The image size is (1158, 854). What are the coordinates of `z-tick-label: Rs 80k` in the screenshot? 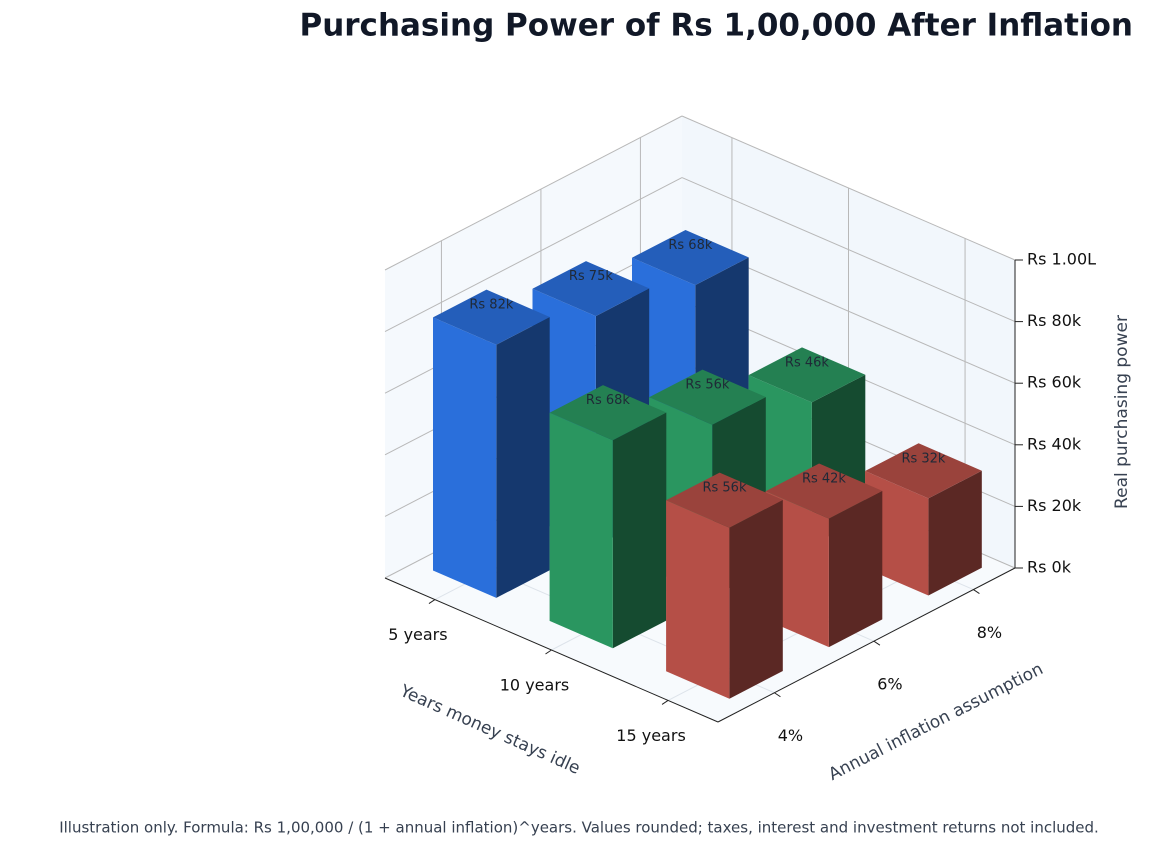 It's located at (1054, 320).